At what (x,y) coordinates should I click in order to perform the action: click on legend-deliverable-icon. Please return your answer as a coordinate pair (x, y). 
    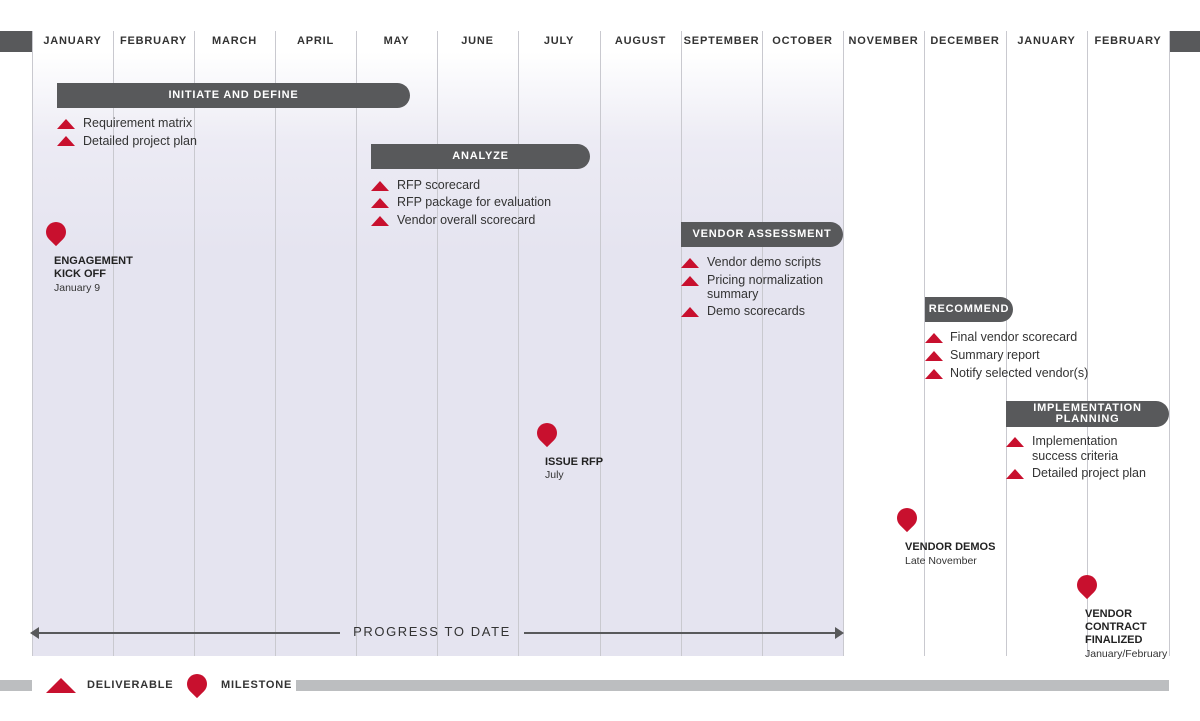
    Looking at the image, I should click on (61, 685).